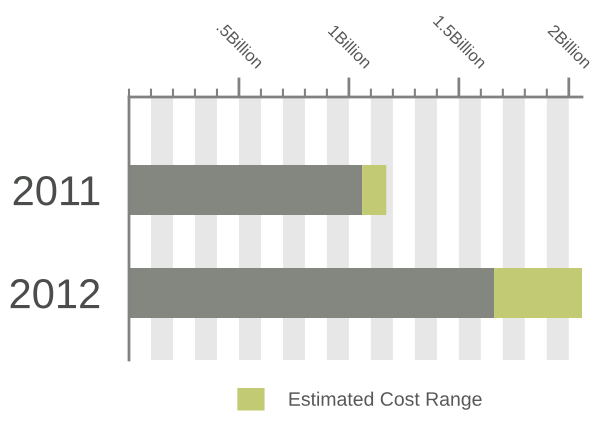  Describe the element at coordinates (57, 191) in the screenshot. I see `y-tick-label: 2011` at that location.